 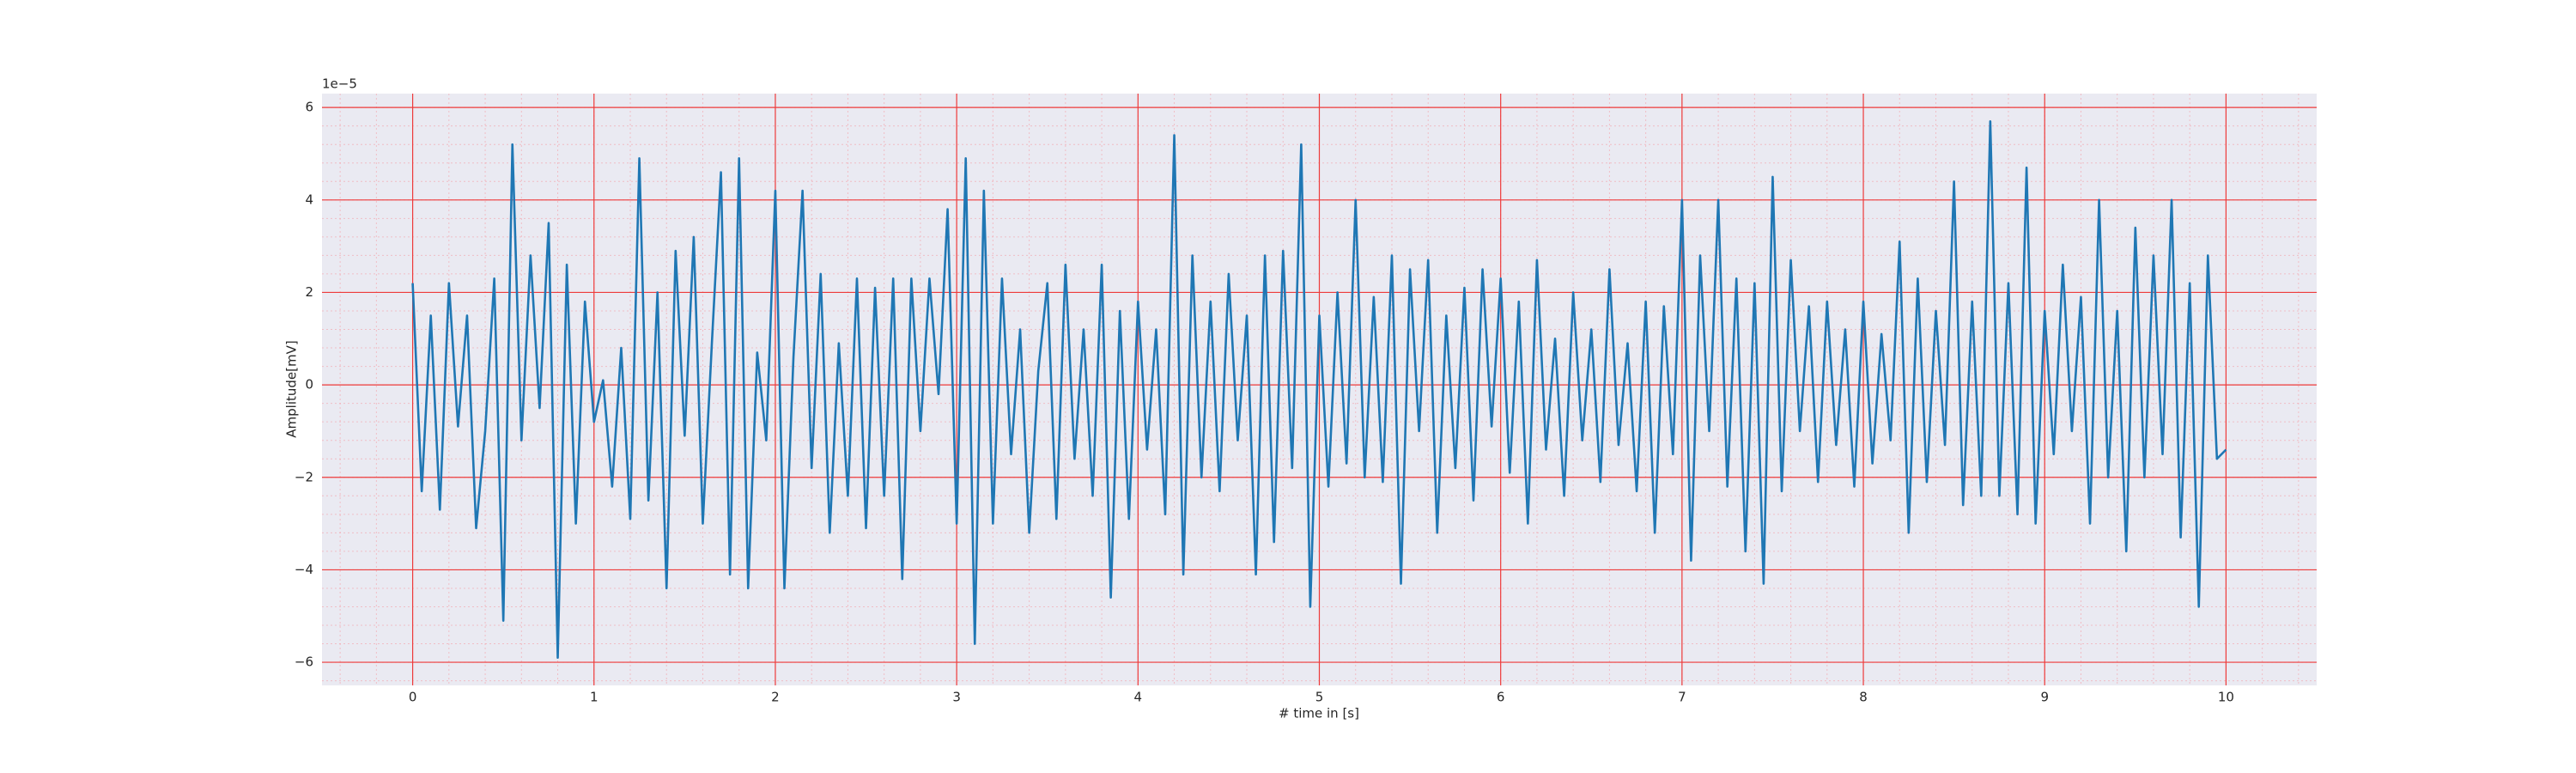 I want to click on x-axis-label: # time in [s], so click(x=1319, y=713).